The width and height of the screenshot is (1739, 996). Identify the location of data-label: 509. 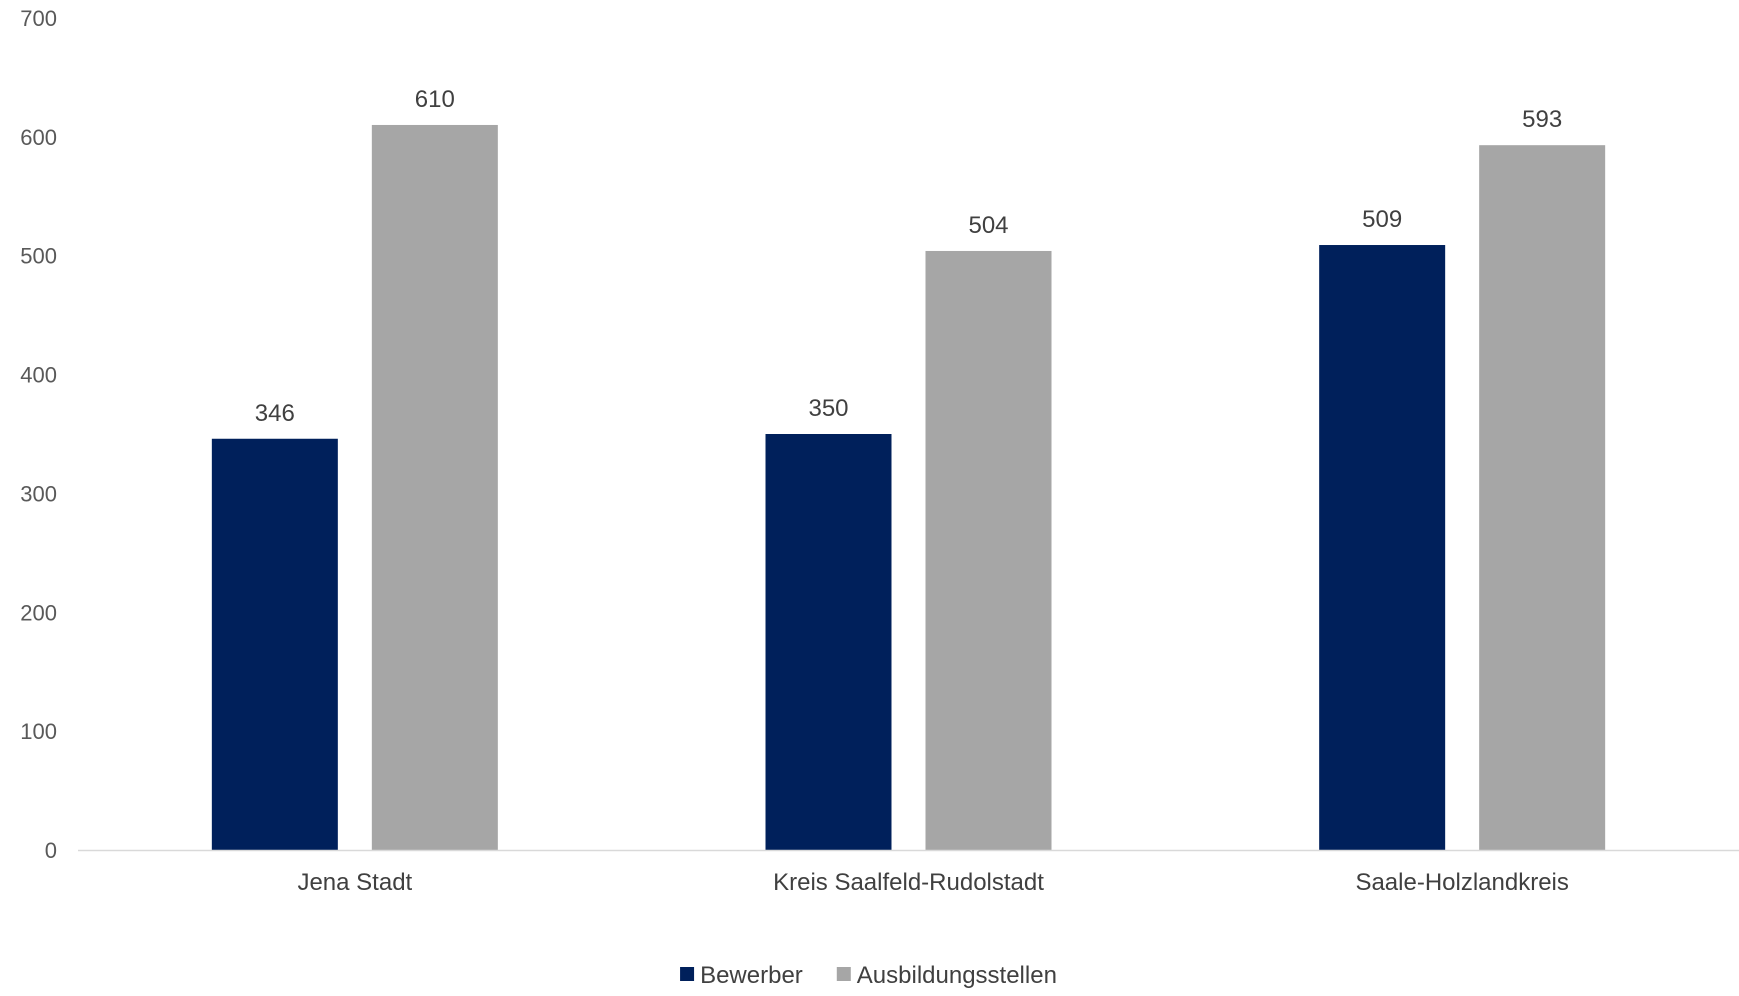
(1382, 219).